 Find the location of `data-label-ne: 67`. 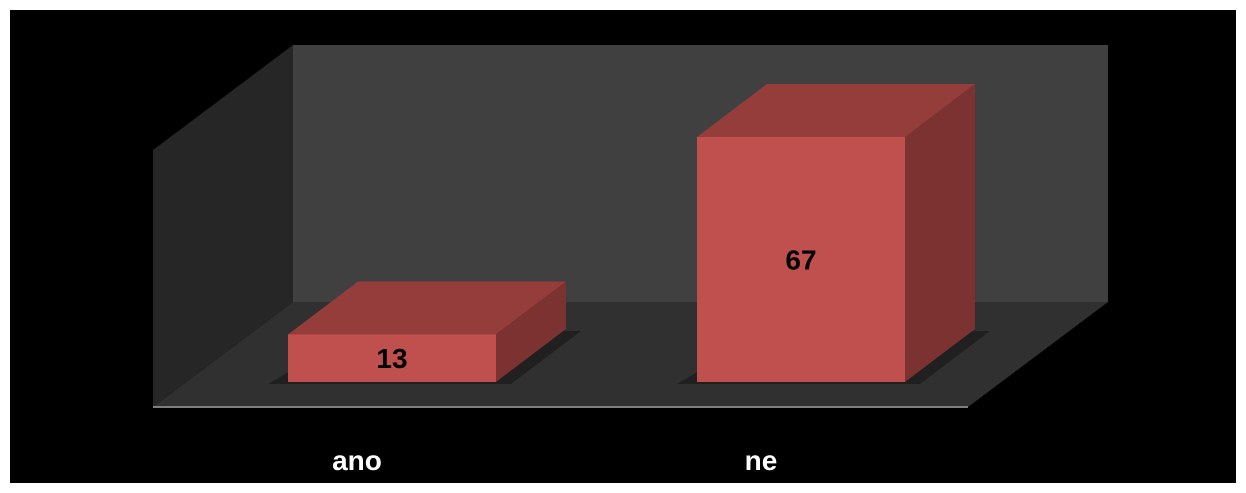

data-label-ne: 67 is located at coordinates (800, 260).